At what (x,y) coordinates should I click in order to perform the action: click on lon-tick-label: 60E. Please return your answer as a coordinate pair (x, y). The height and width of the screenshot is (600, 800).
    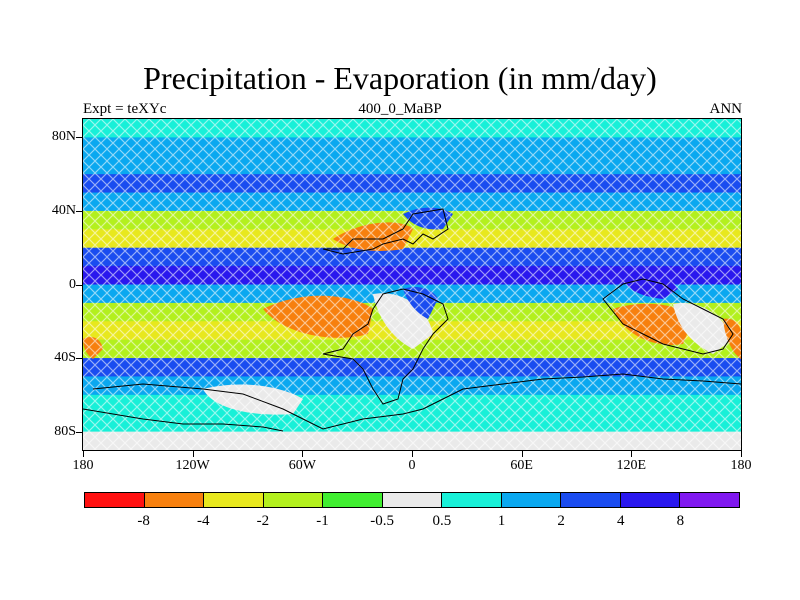
    Looking at the image, I should click on (521, 465).